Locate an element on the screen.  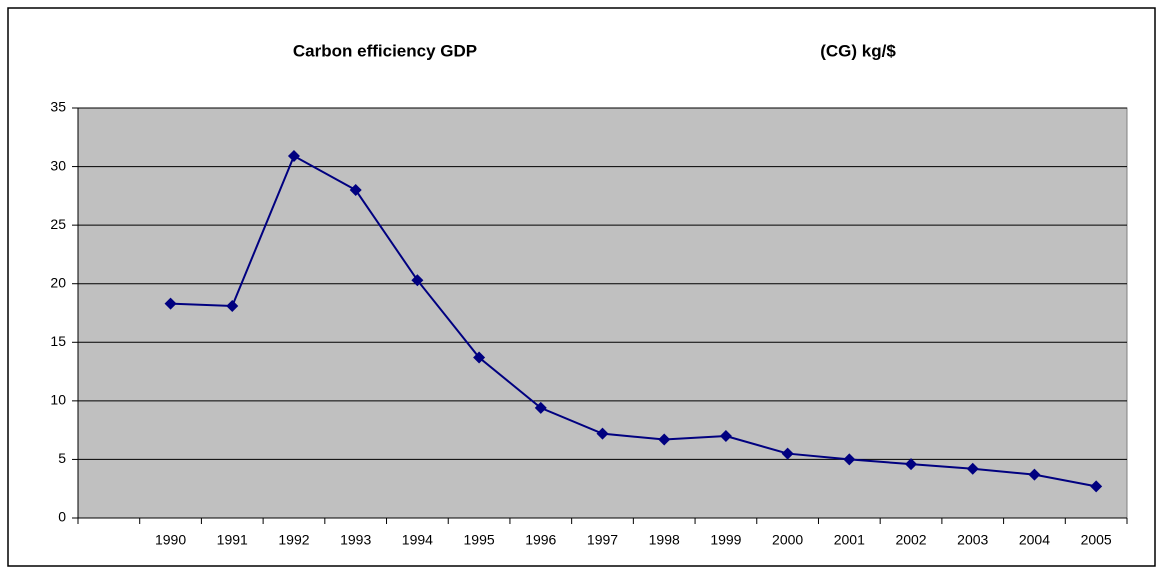
y-tick-label: 25 is located at coordinates (58, 224).